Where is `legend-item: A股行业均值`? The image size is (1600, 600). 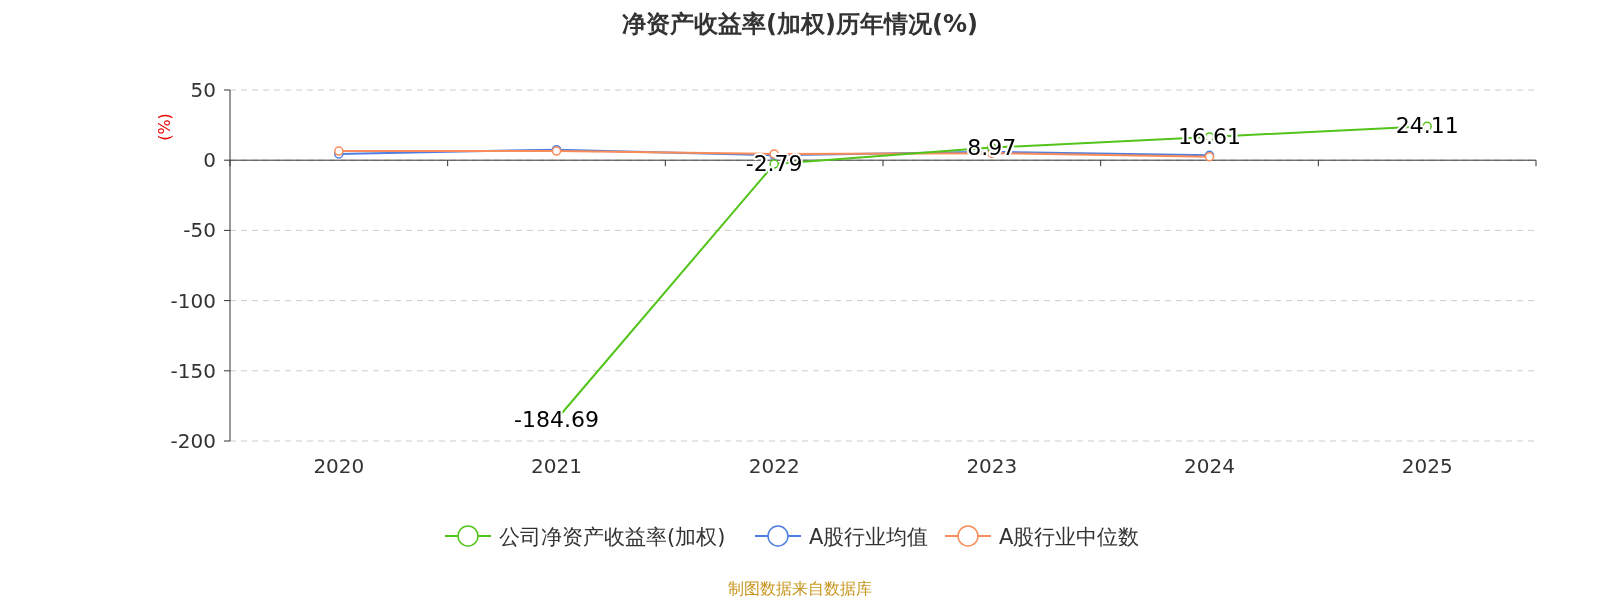 legend-item: A股行业均值 is located at coordinates (841, 537).